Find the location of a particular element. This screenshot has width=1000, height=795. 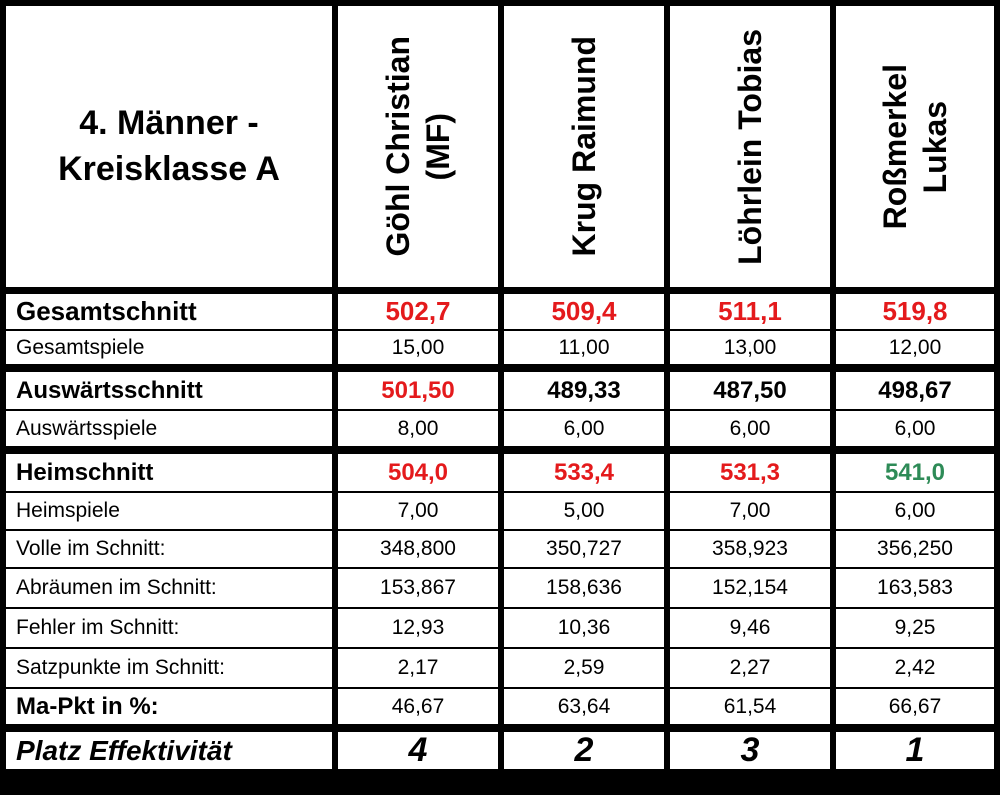

row-label: Auswärtsschnitt is located at coordinates (169, 390).